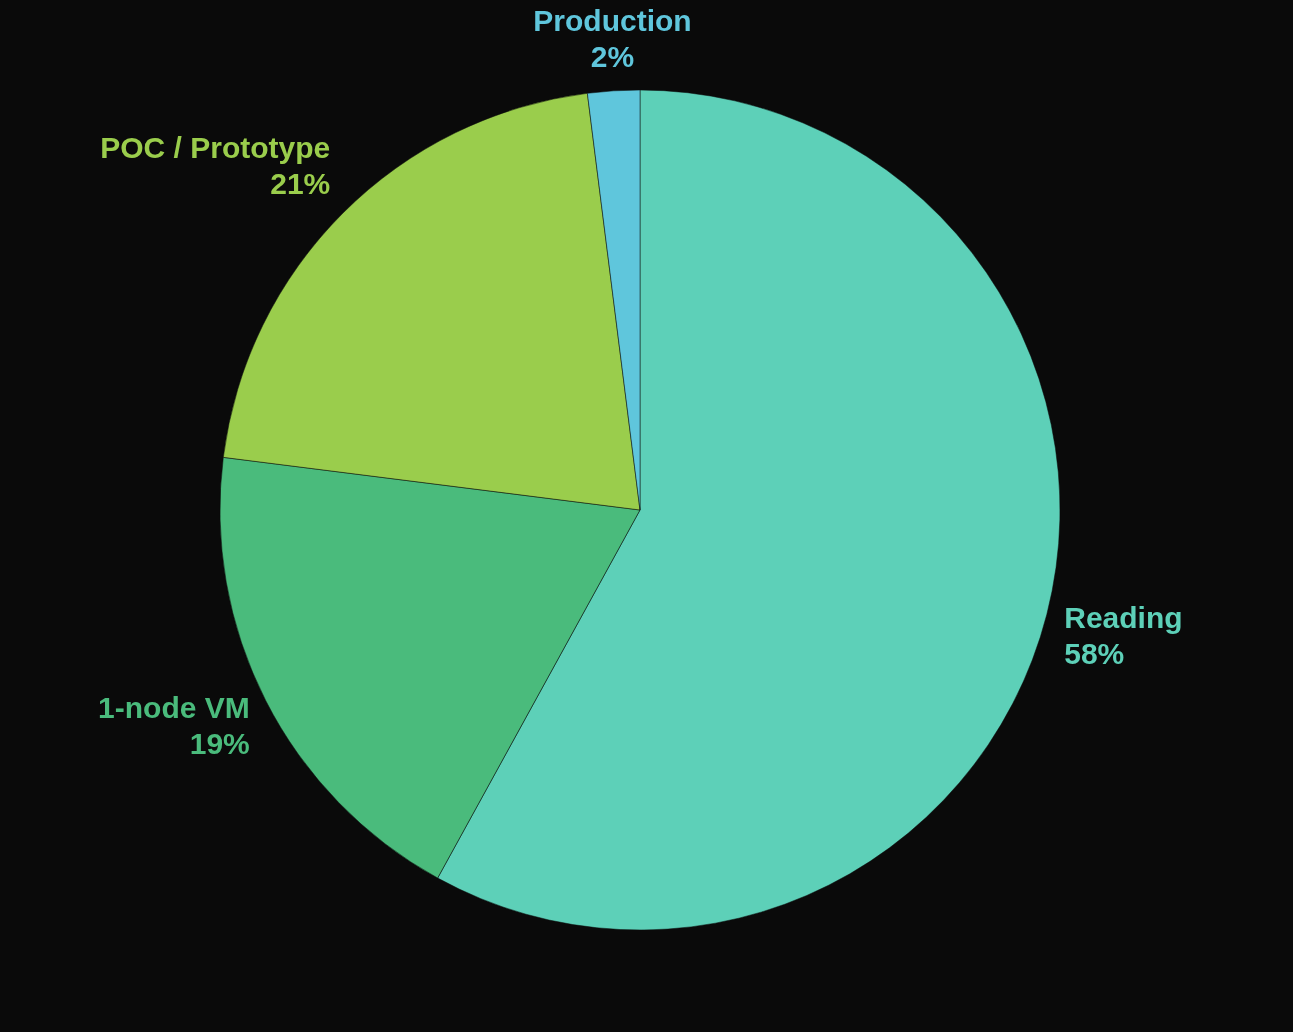 The width and height of the screenshot is (1293, 1032). What do you see at coordinates (300, 184) in the screenshot?
I see `data-label: 21%` at bounding box center [300, 184].